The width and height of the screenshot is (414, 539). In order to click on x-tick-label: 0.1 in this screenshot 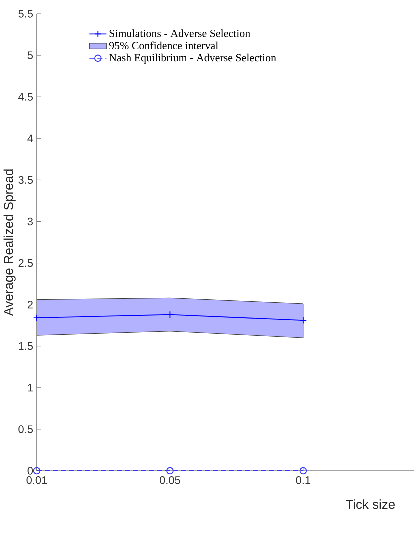, I will do `click(303, 480)`.